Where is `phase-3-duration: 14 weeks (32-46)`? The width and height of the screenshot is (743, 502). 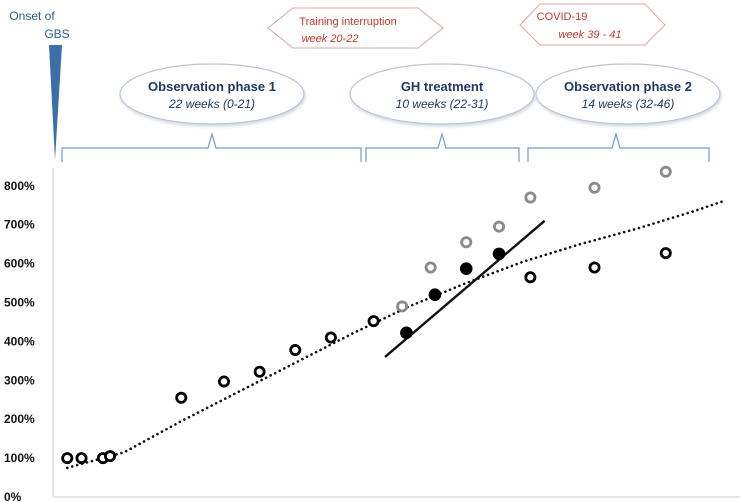 phase-3-duration: 14 weeks (32-46) is located at coordinates (628, 104).